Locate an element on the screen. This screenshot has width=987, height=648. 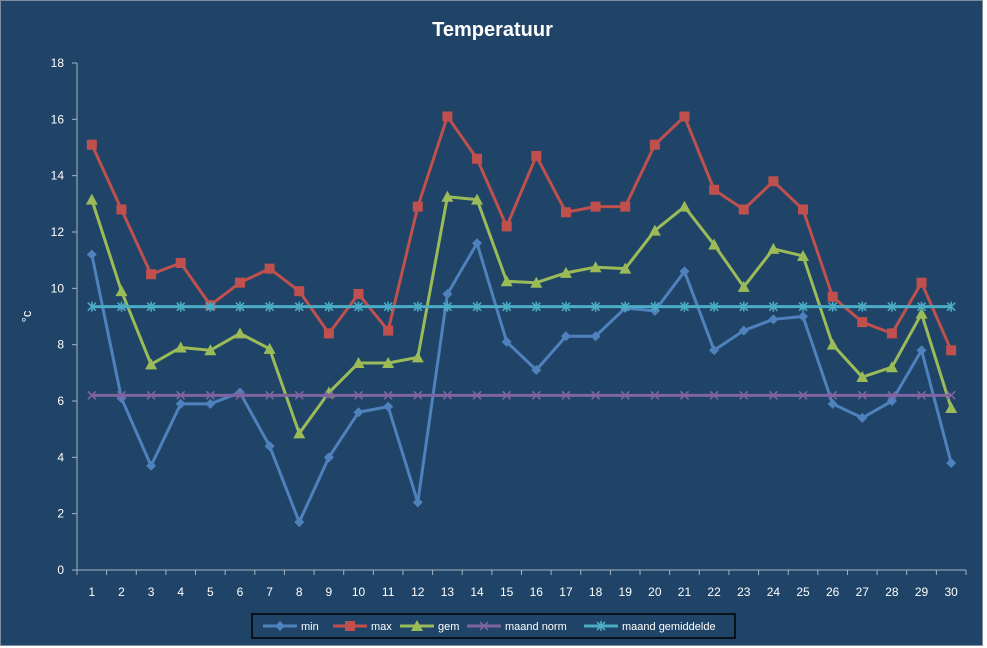
x-tick-label: 13 is located at coordinates (448, 592).